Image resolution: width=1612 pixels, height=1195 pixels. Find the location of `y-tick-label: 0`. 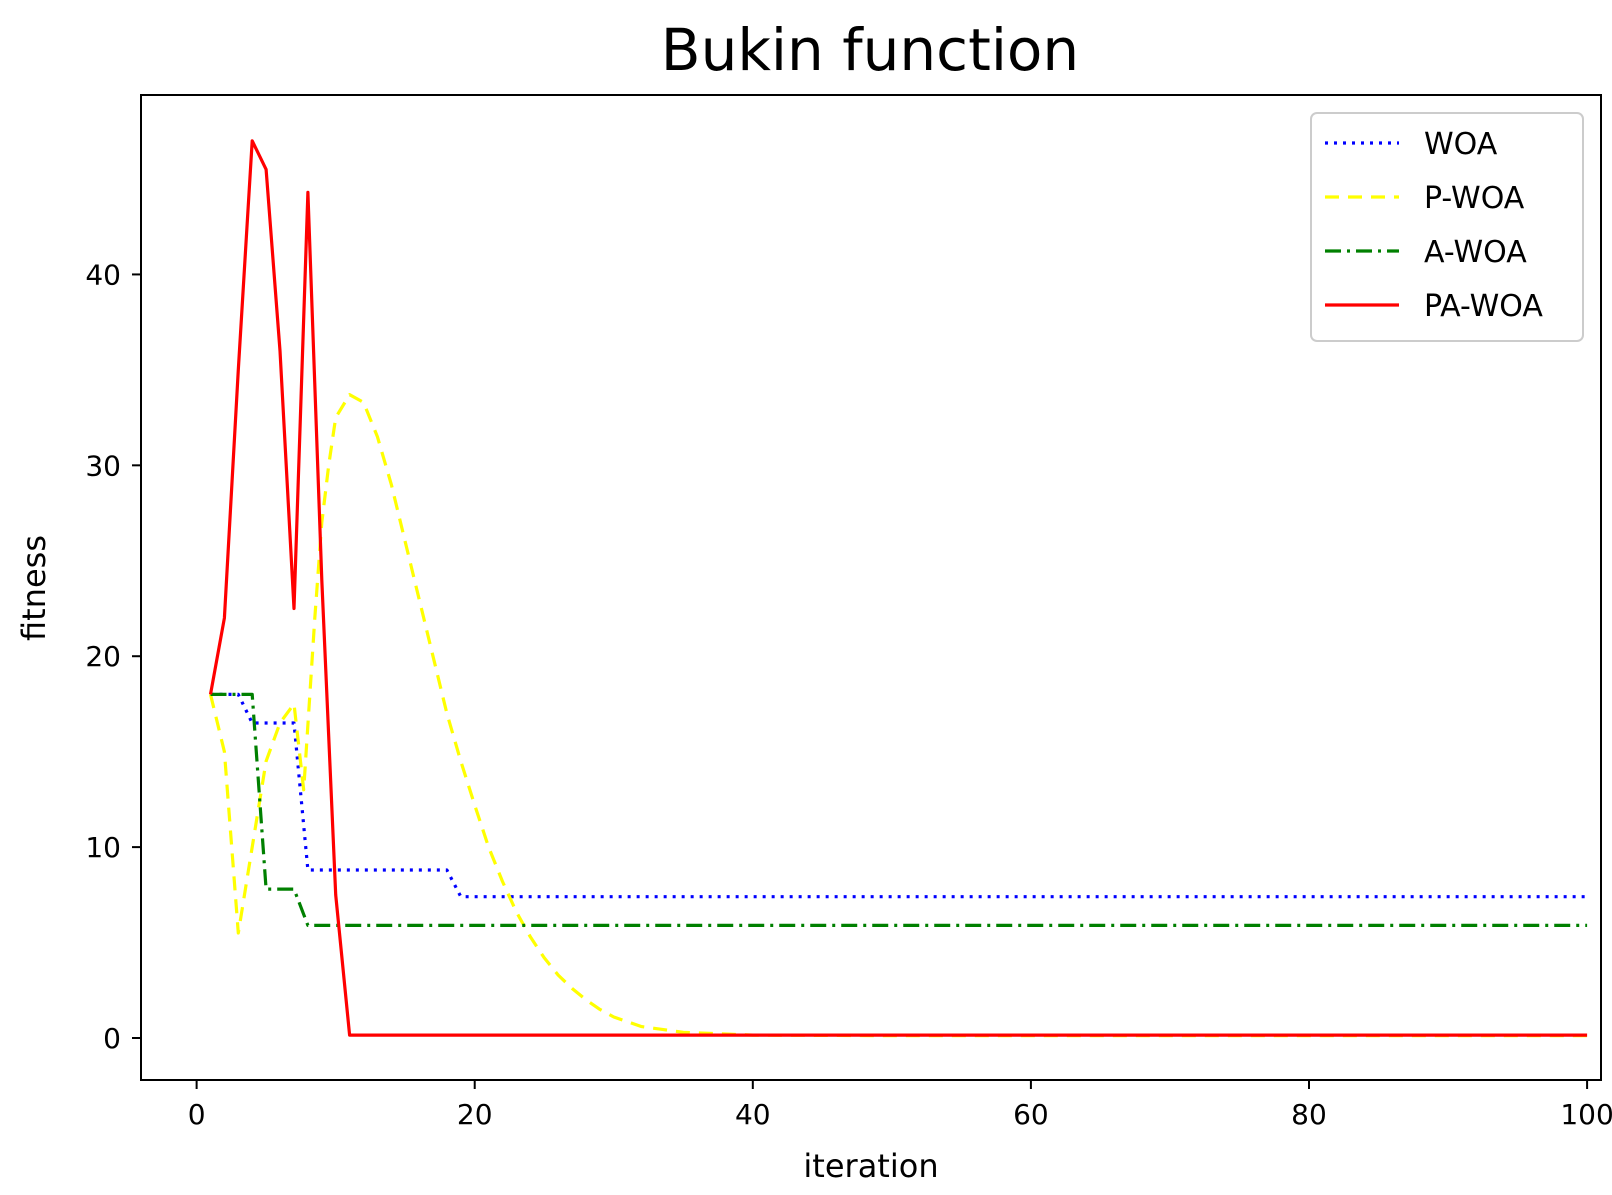

y-tick-label: 0 is located at coordinates (112, 1038).